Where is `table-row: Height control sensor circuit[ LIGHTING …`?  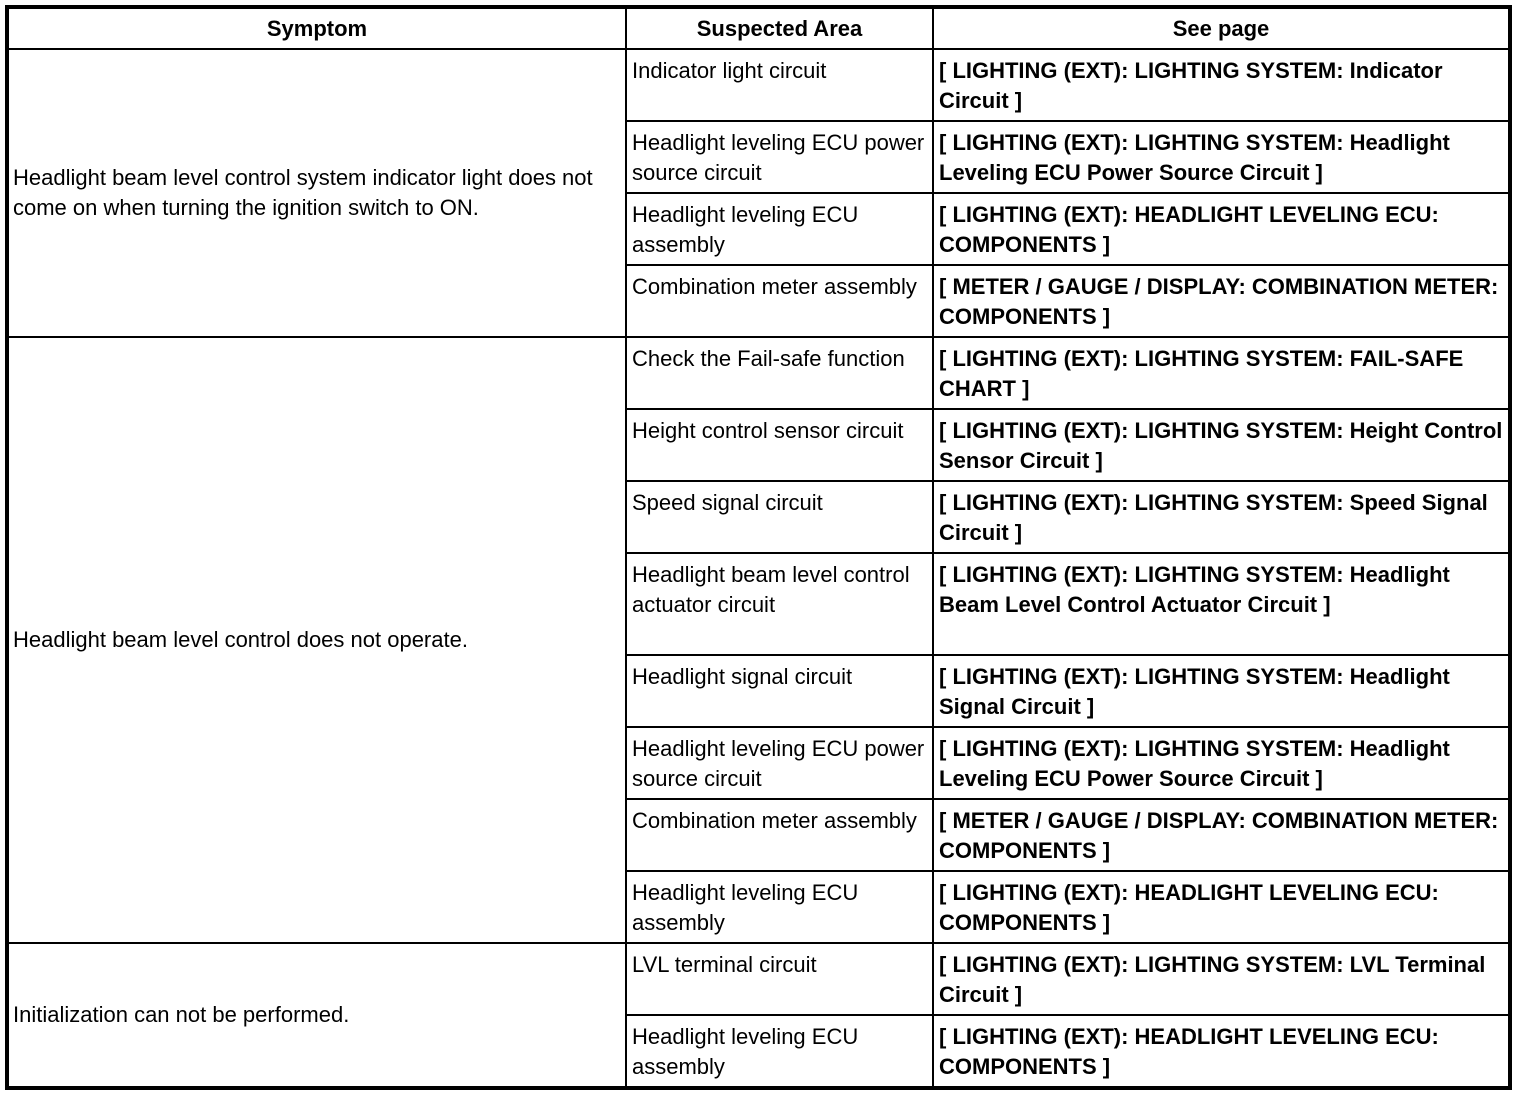
table-row: Height control sensor circuit[ LIGHTING … is located at coordinates (759, 445).